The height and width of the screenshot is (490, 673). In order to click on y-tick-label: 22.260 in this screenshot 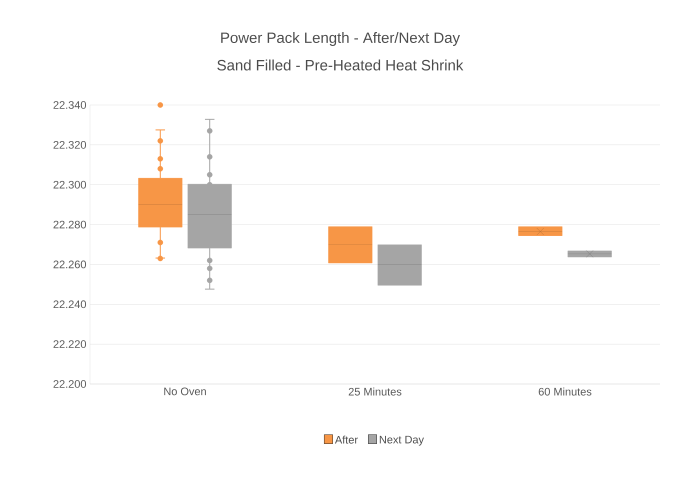, I will do `click(70, 264)`.